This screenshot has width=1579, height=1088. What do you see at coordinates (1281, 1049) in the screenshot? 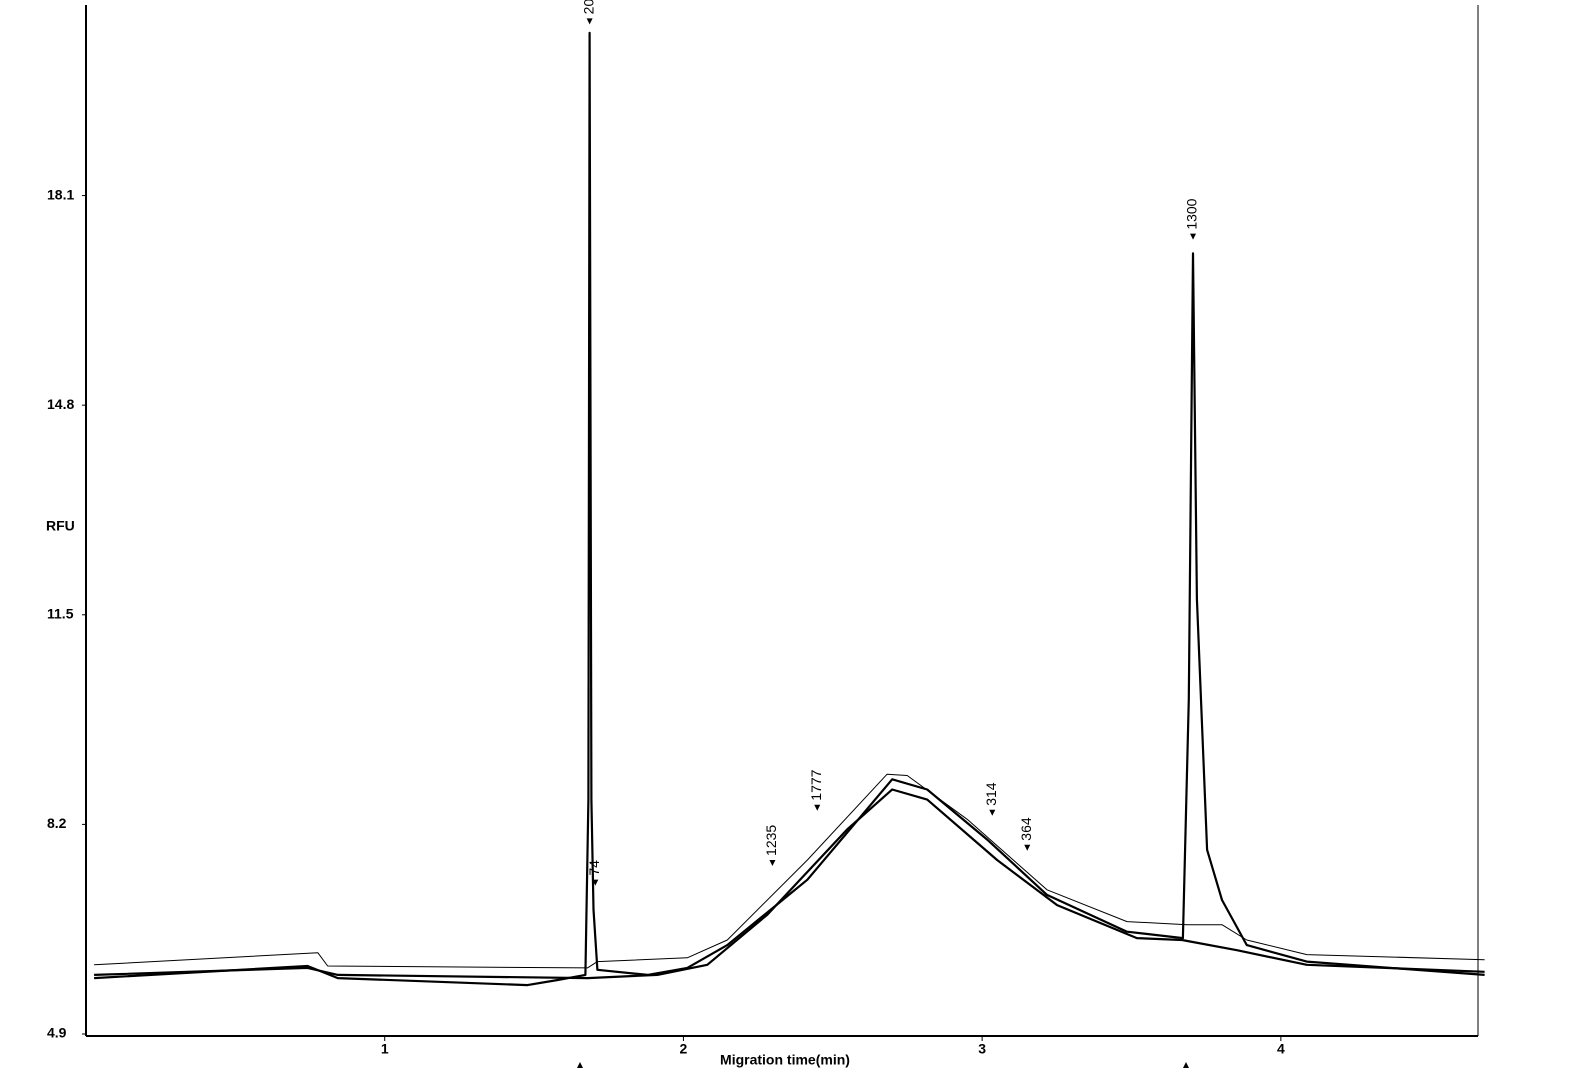
I see `x-tick-label: 4` at bounding box center [1281, 1049].